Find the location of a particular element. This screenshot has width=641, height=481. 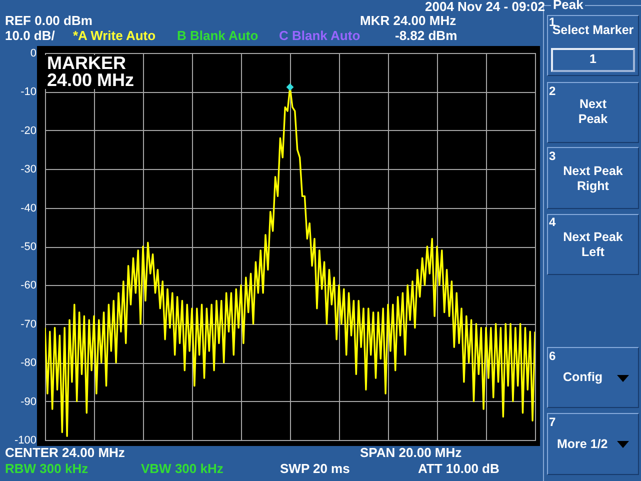

y-tick-label: -30 is located at coordinates (28, 170).